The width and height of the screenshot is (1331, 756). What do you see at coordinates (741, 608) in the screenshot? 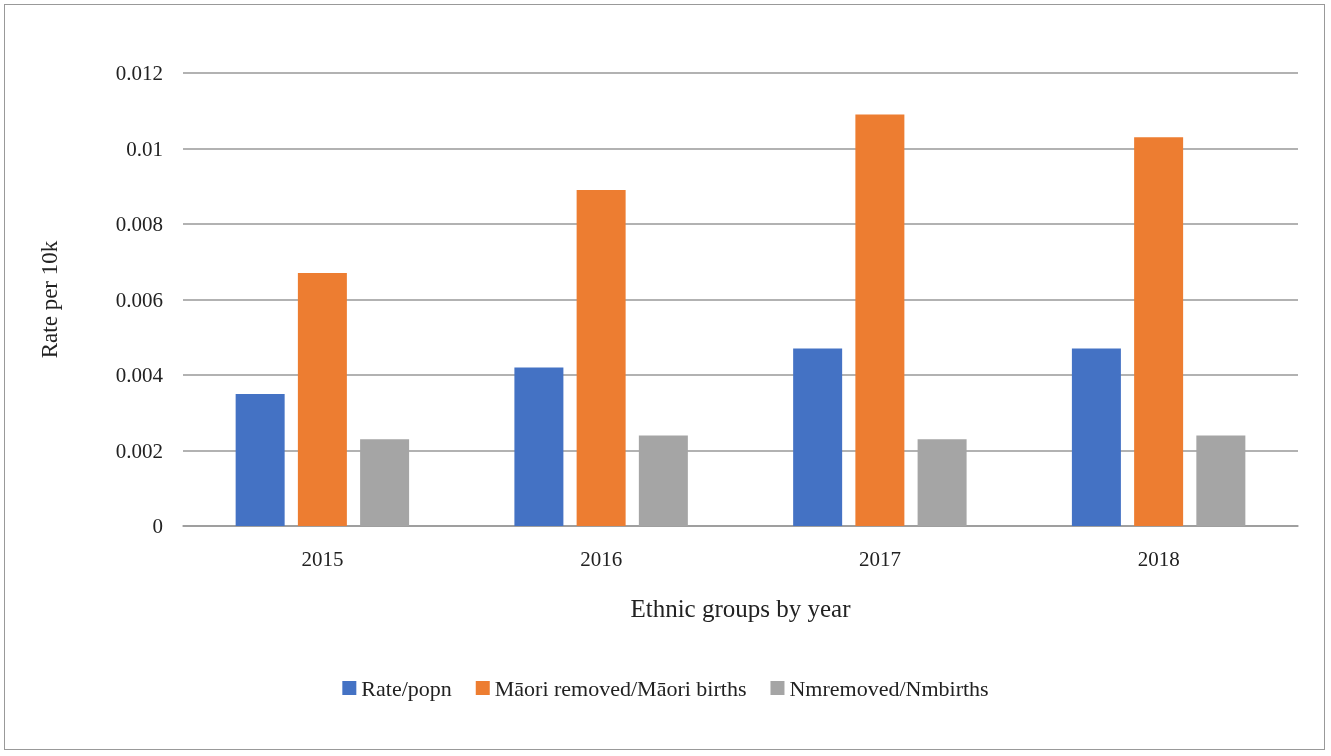
I see `x-axis-title: Ethnic groups by year` at bounding box center [741, 608].